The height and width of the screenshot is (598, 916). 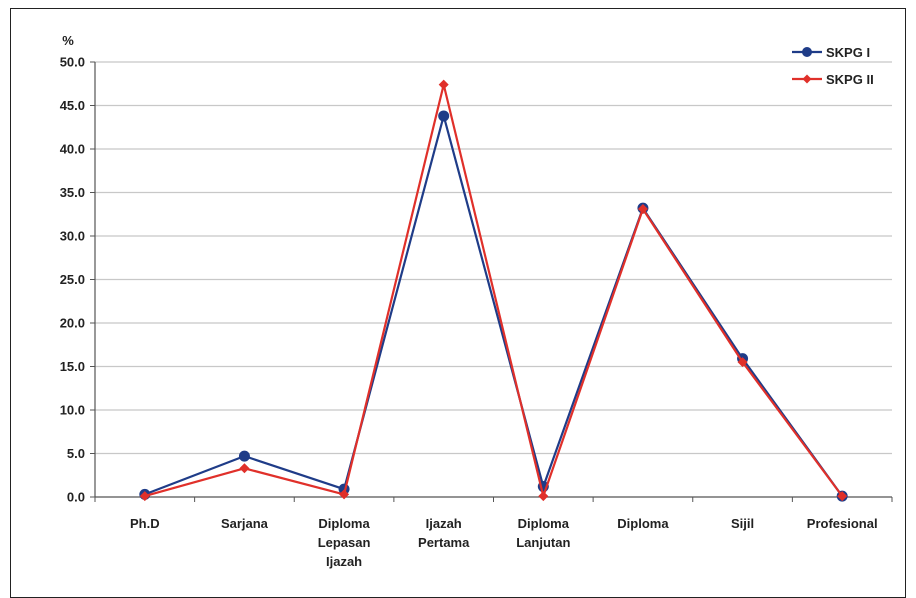 I want to click on y-tick-label: 25.0, so click(x=72, y=279).